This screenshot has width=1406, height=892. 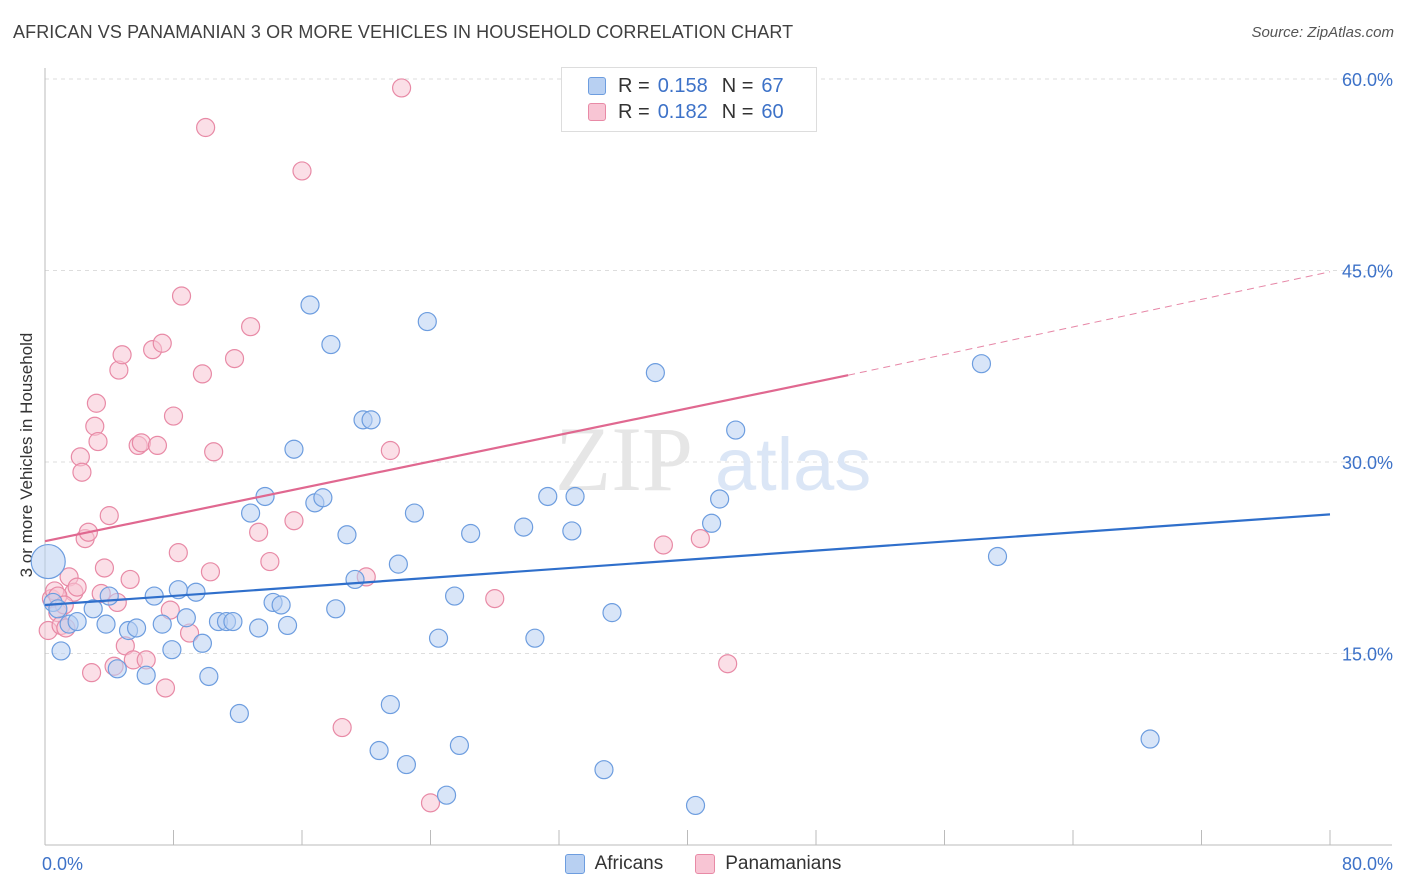 What do you see at coordinates (772, 111) in the screenshot?
I see `panamanians-n-value: 60` at bounding box center [772, 111].